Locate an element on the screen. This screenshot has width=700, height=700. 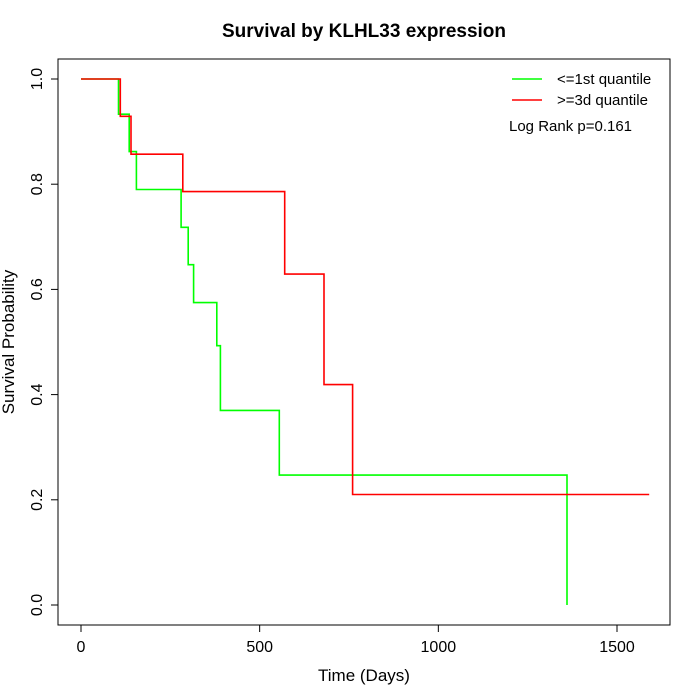
y-tick-label: 1.0 is located at coordinates (37, 79).